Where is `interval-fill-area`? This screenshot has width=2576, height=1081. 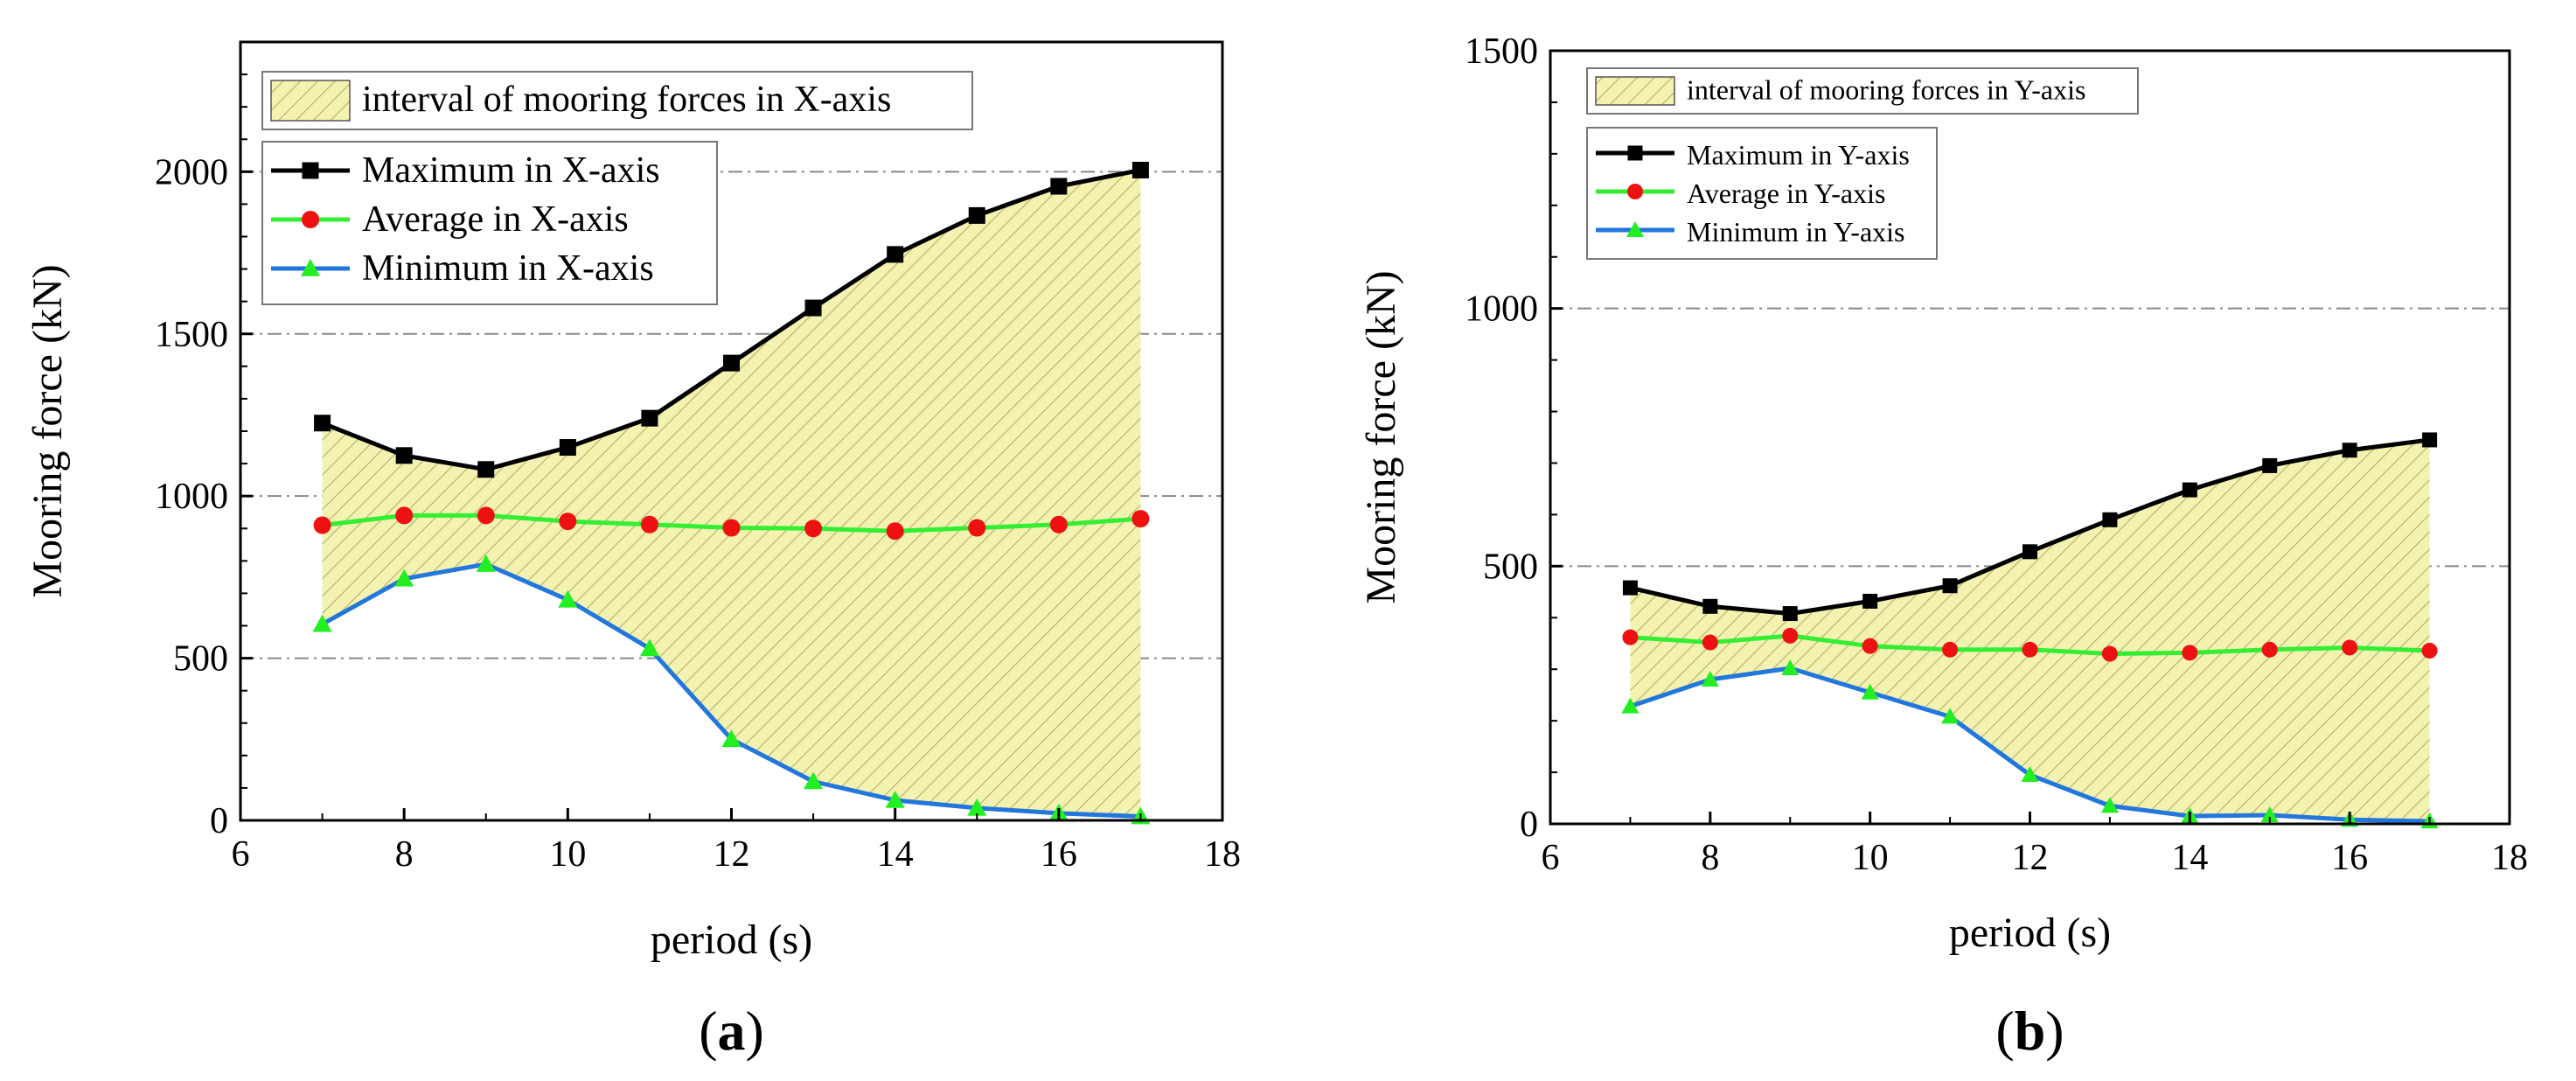 interval-fill-area is located at coordinates (2030, 630).